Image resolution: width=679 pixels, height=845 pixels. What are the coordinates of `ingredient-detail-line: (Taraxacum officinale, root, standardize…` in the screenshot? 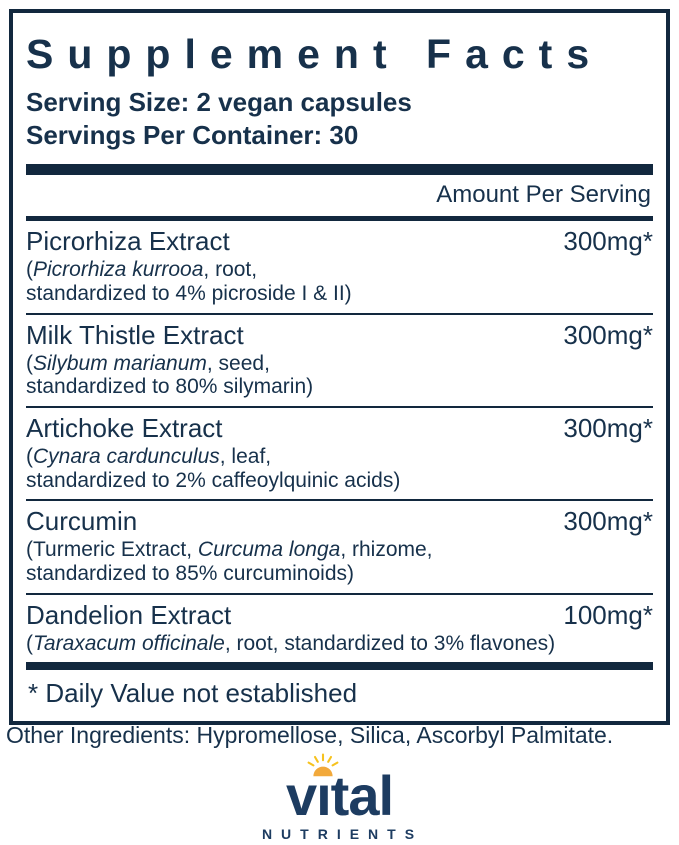 It's located at (291, 643).